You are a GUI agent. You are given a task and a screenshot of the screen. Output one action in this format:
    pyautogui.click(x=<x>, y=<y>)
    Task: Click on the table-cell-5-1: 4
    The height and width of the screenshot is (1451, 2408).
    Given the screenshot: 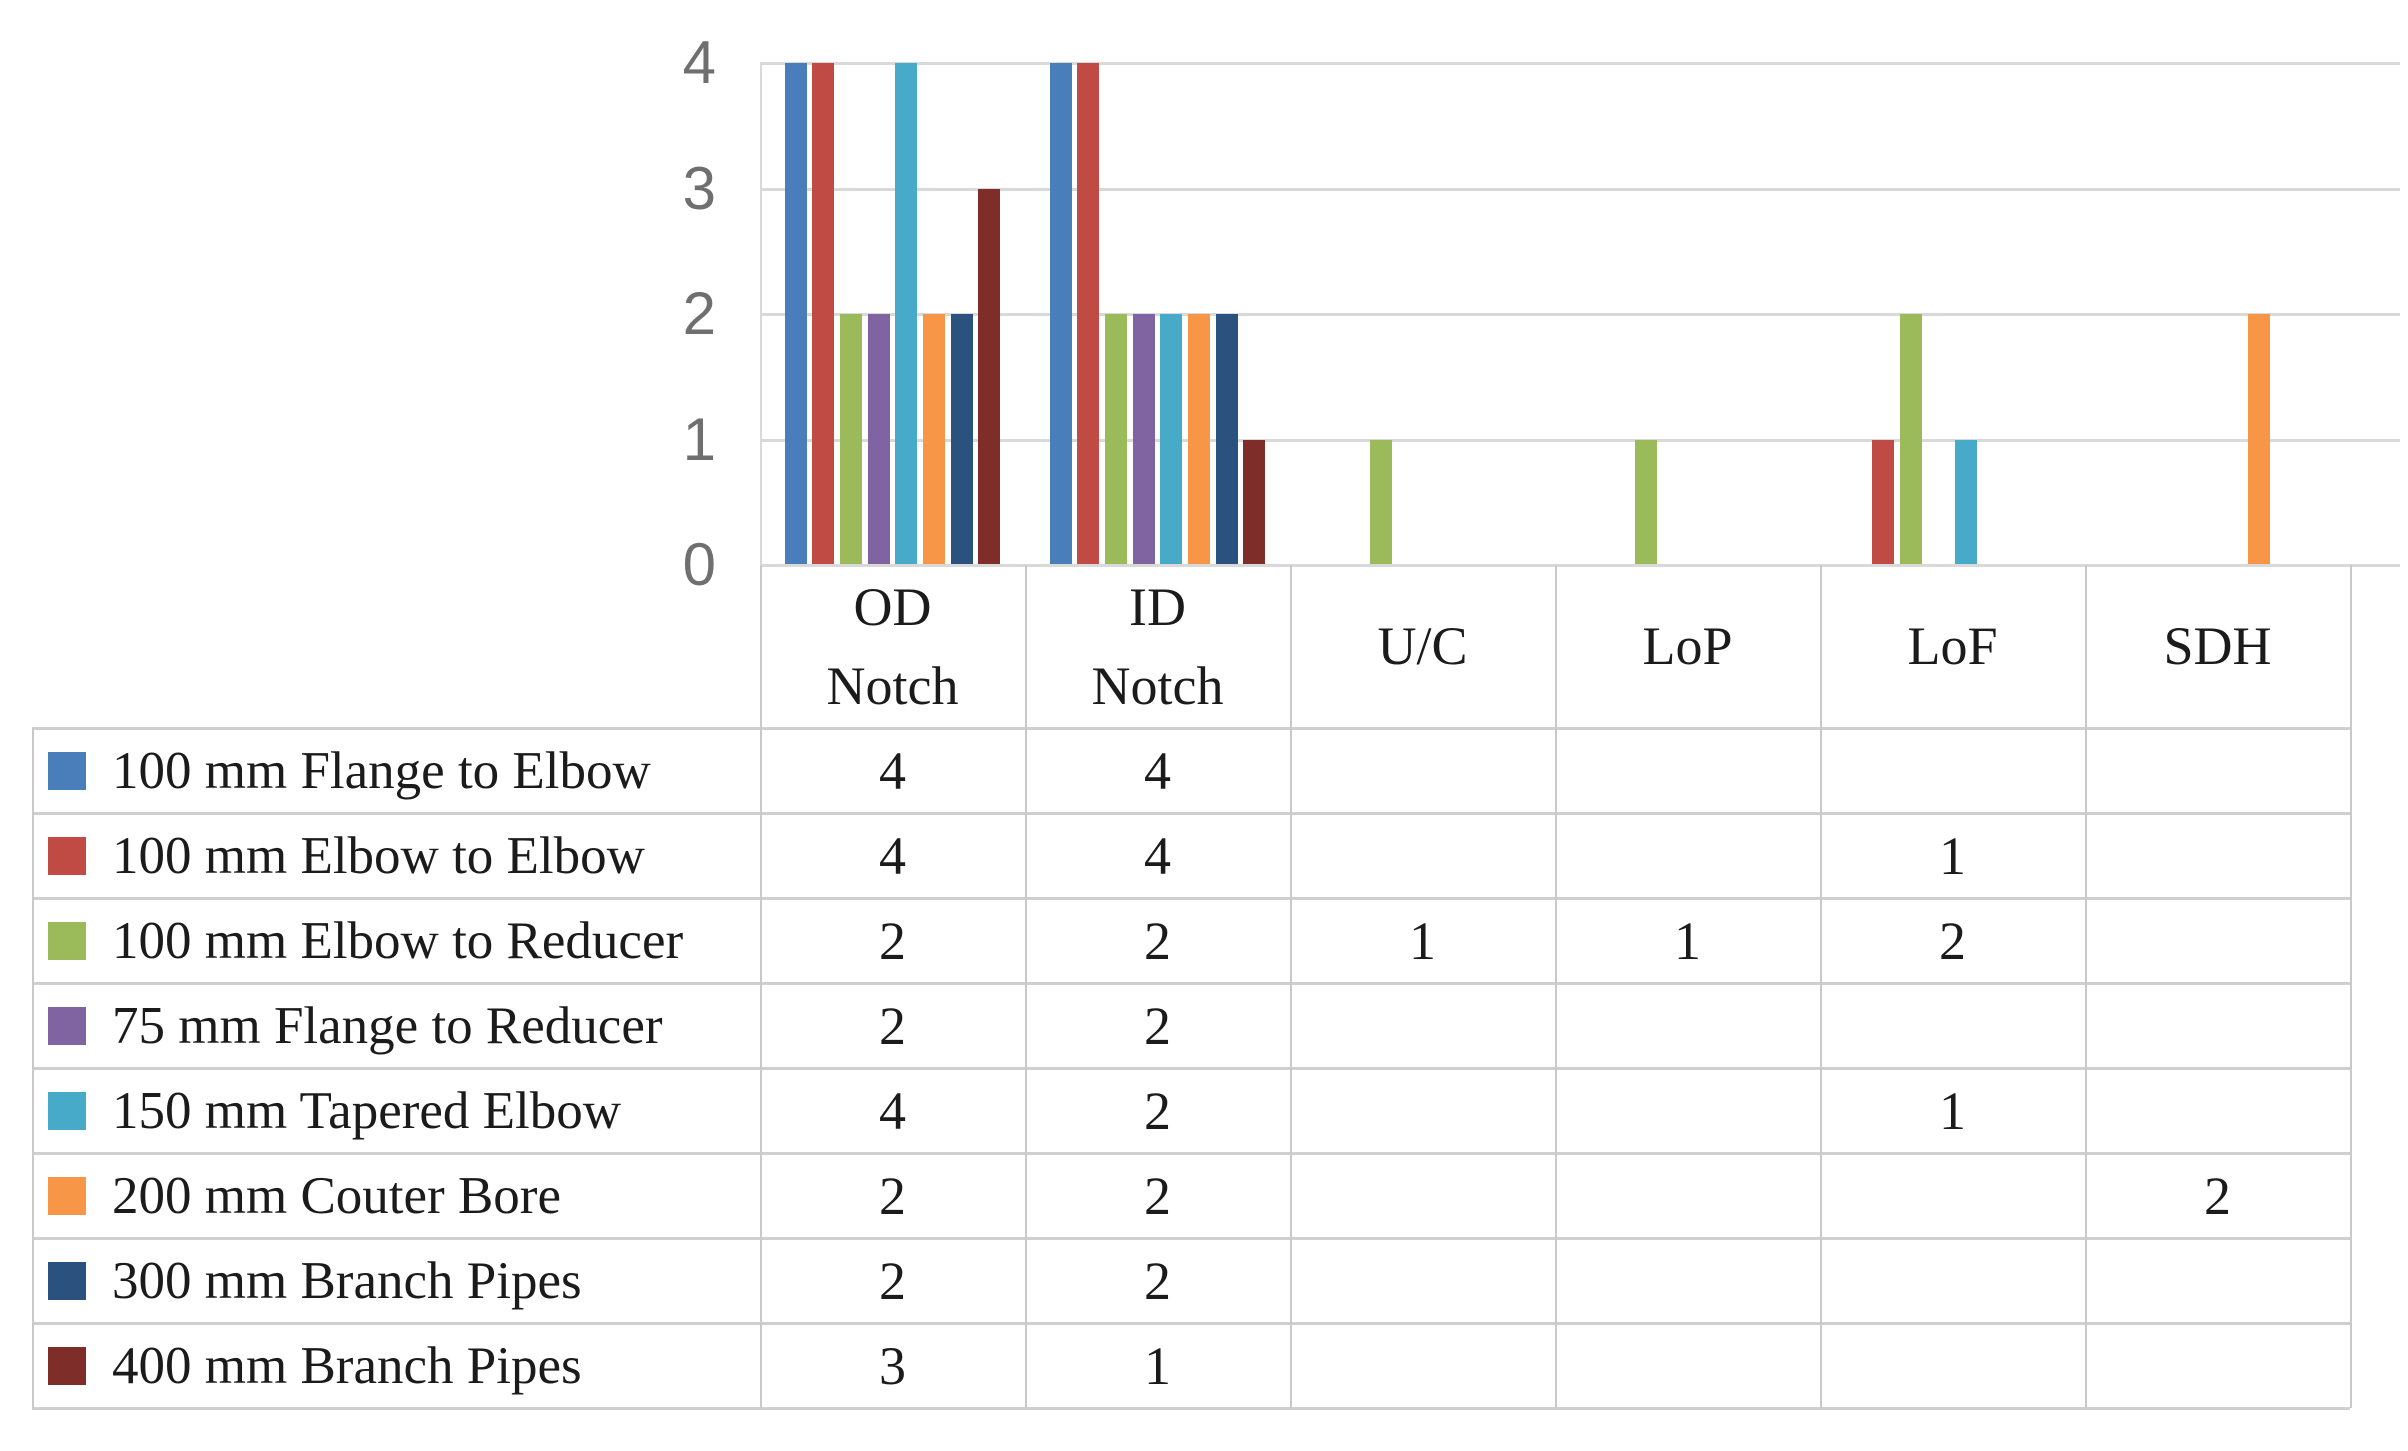 What is the action you would take?
    pyautogui.click(x=892, y=1110)
    